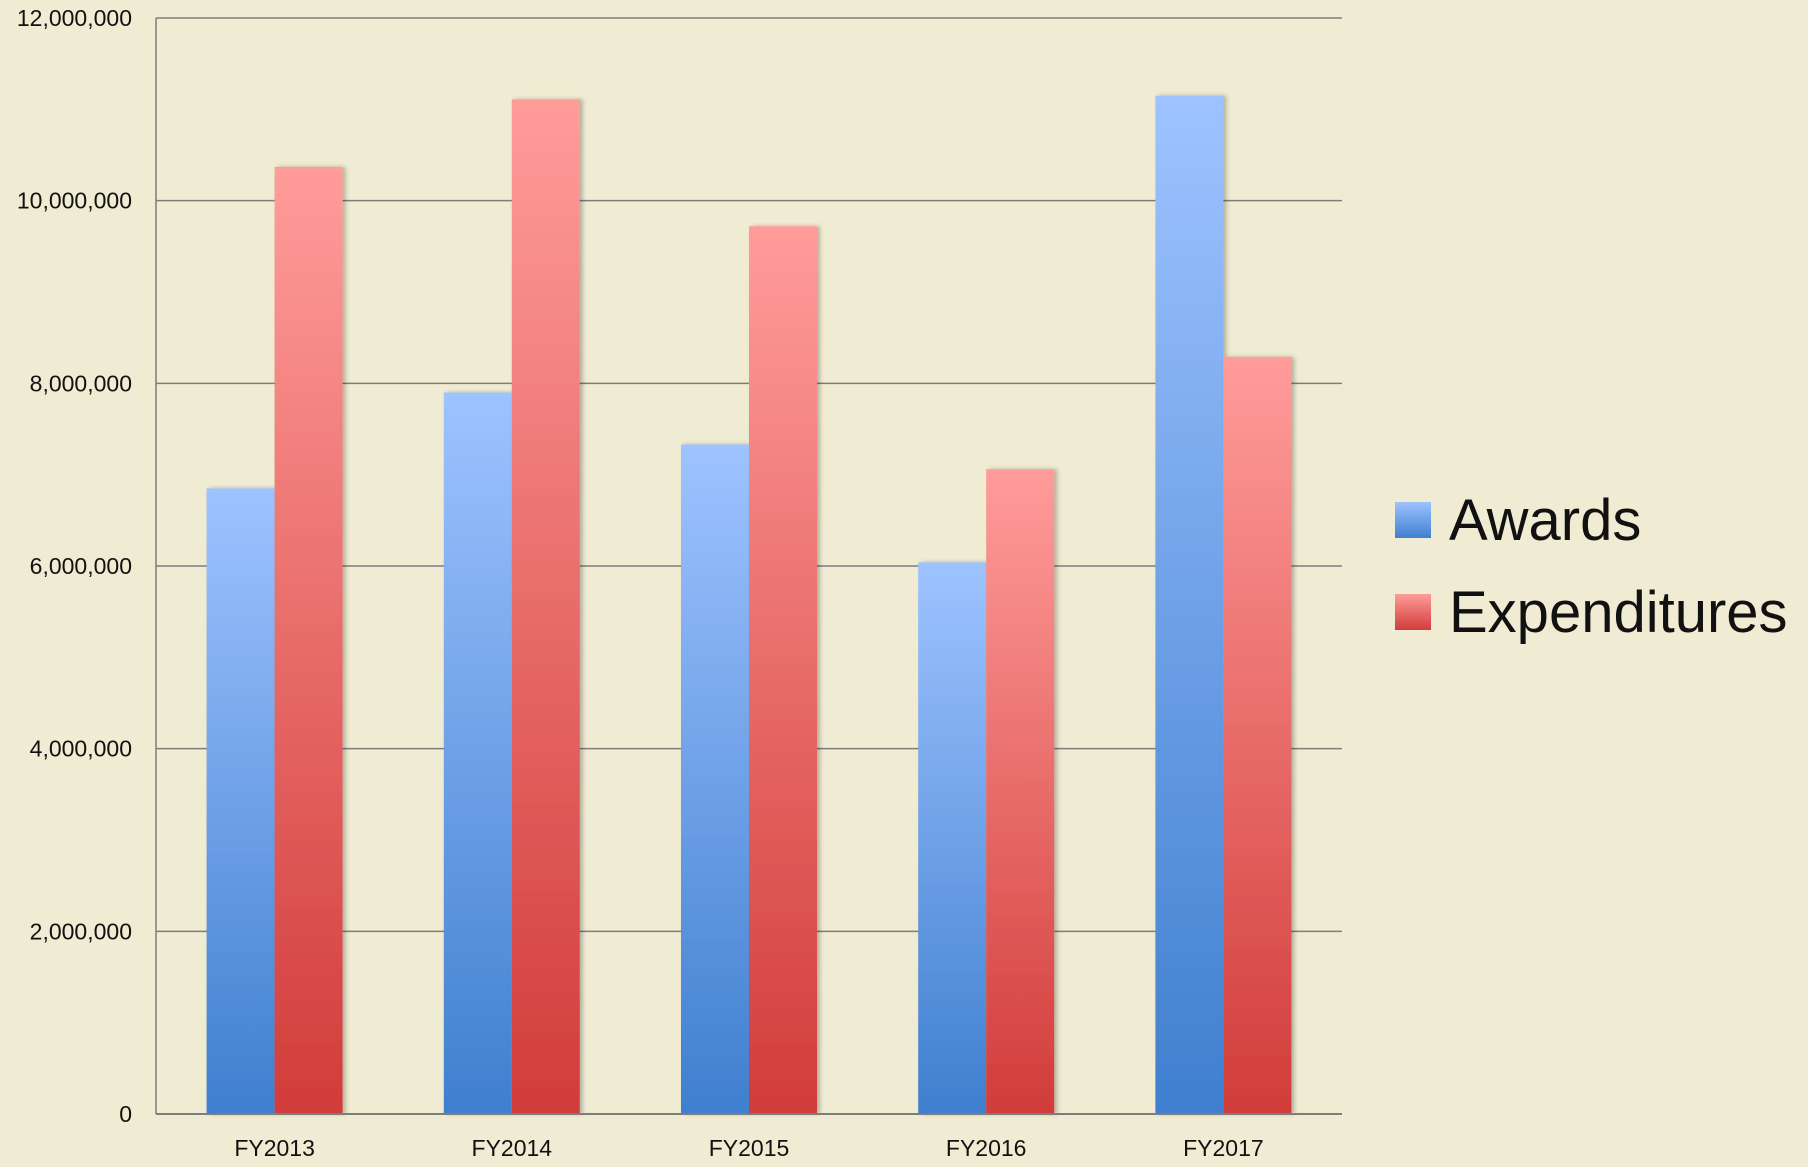  Describe the element at coordinates (274, 1148) in the screenshot. I see `x-category-label: FY2013` at that location.